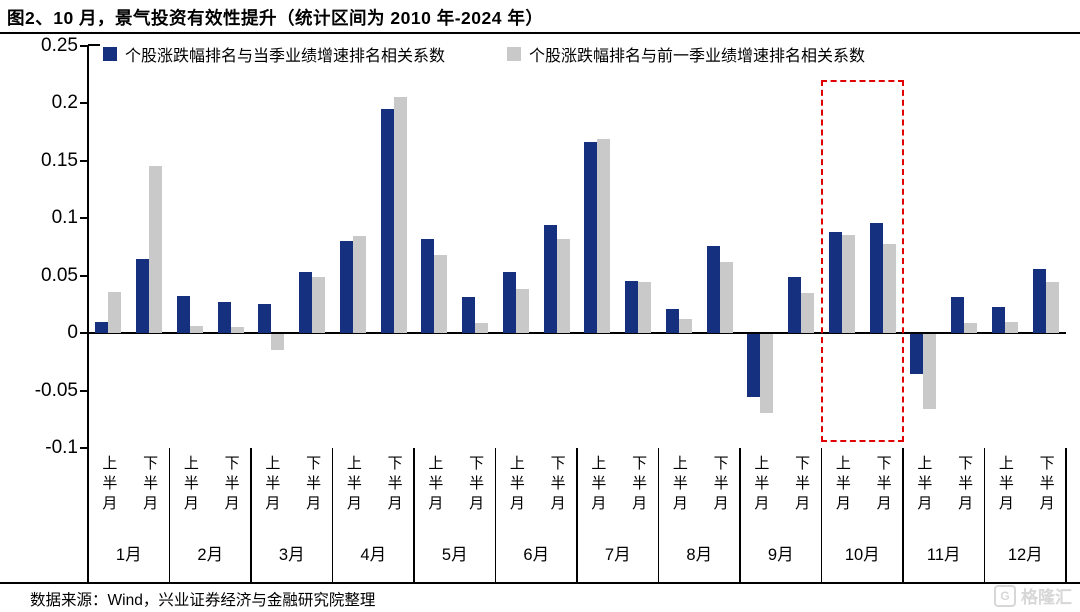  Describe the element at coordinates (59, 275) in the screenshot. I see `y-axis-tick-label: 0.05` at that location.